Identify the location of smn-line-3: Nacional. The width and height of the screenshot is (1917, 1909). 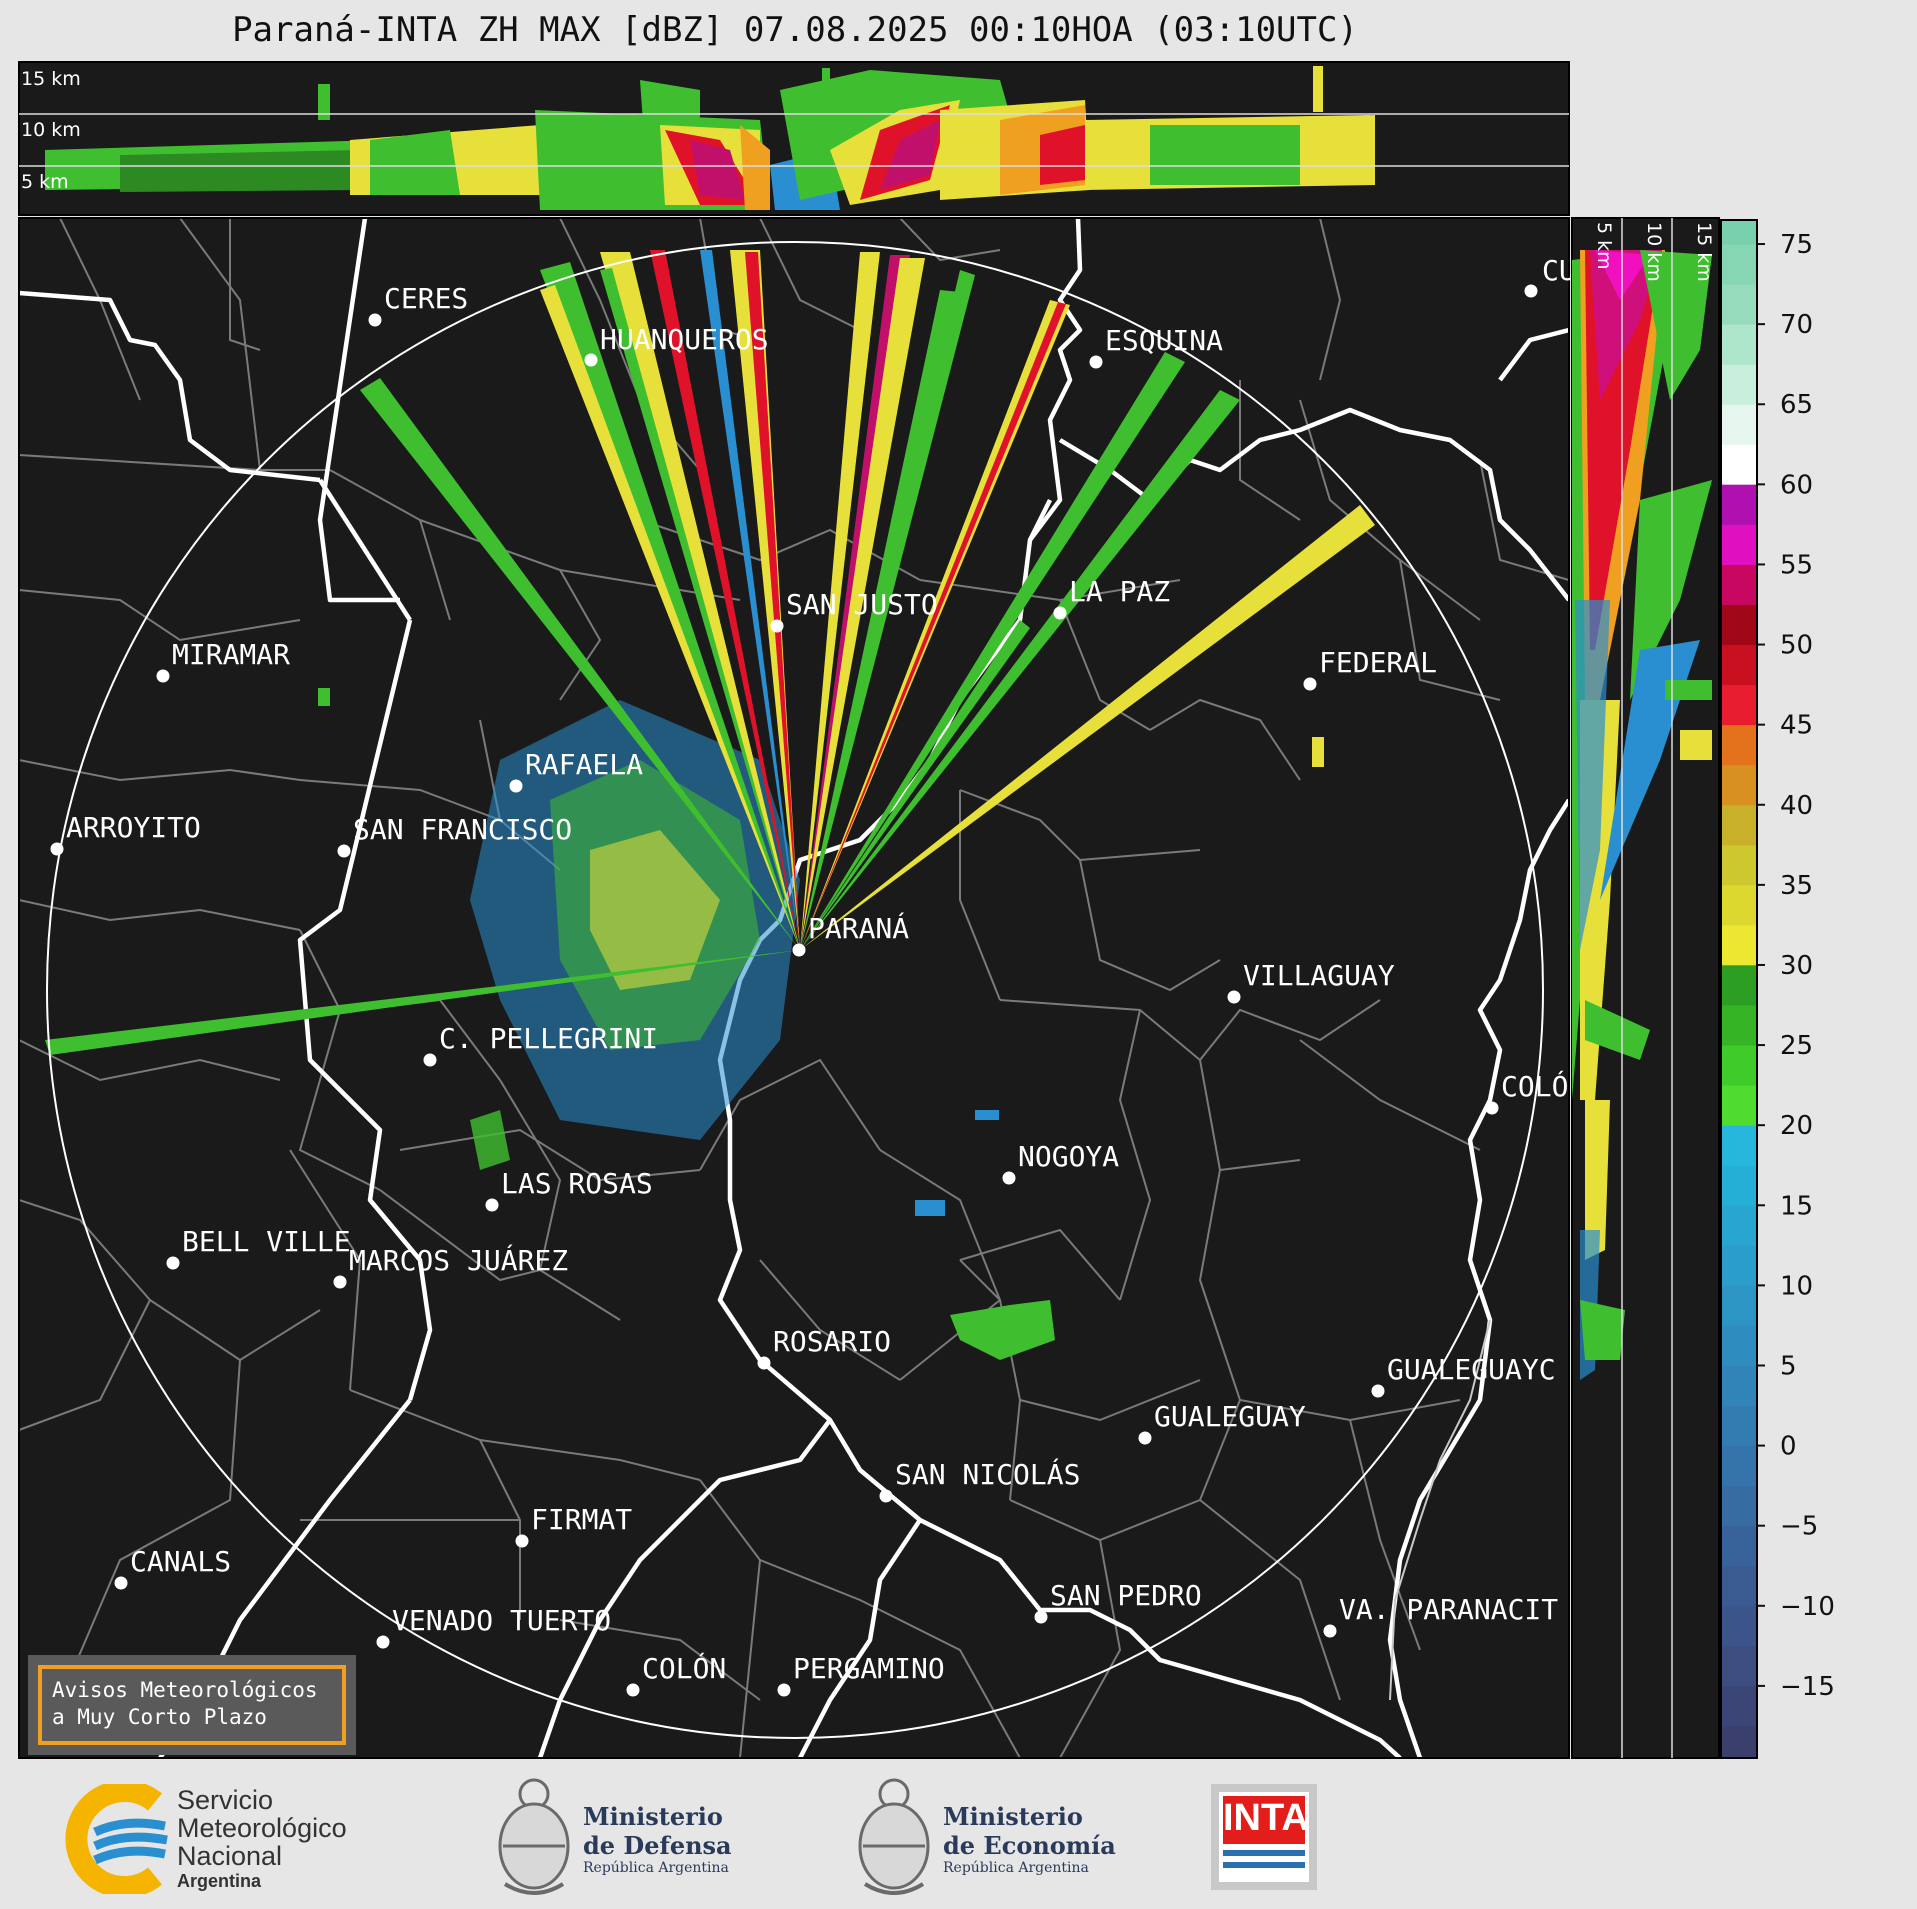
(230, 1856).